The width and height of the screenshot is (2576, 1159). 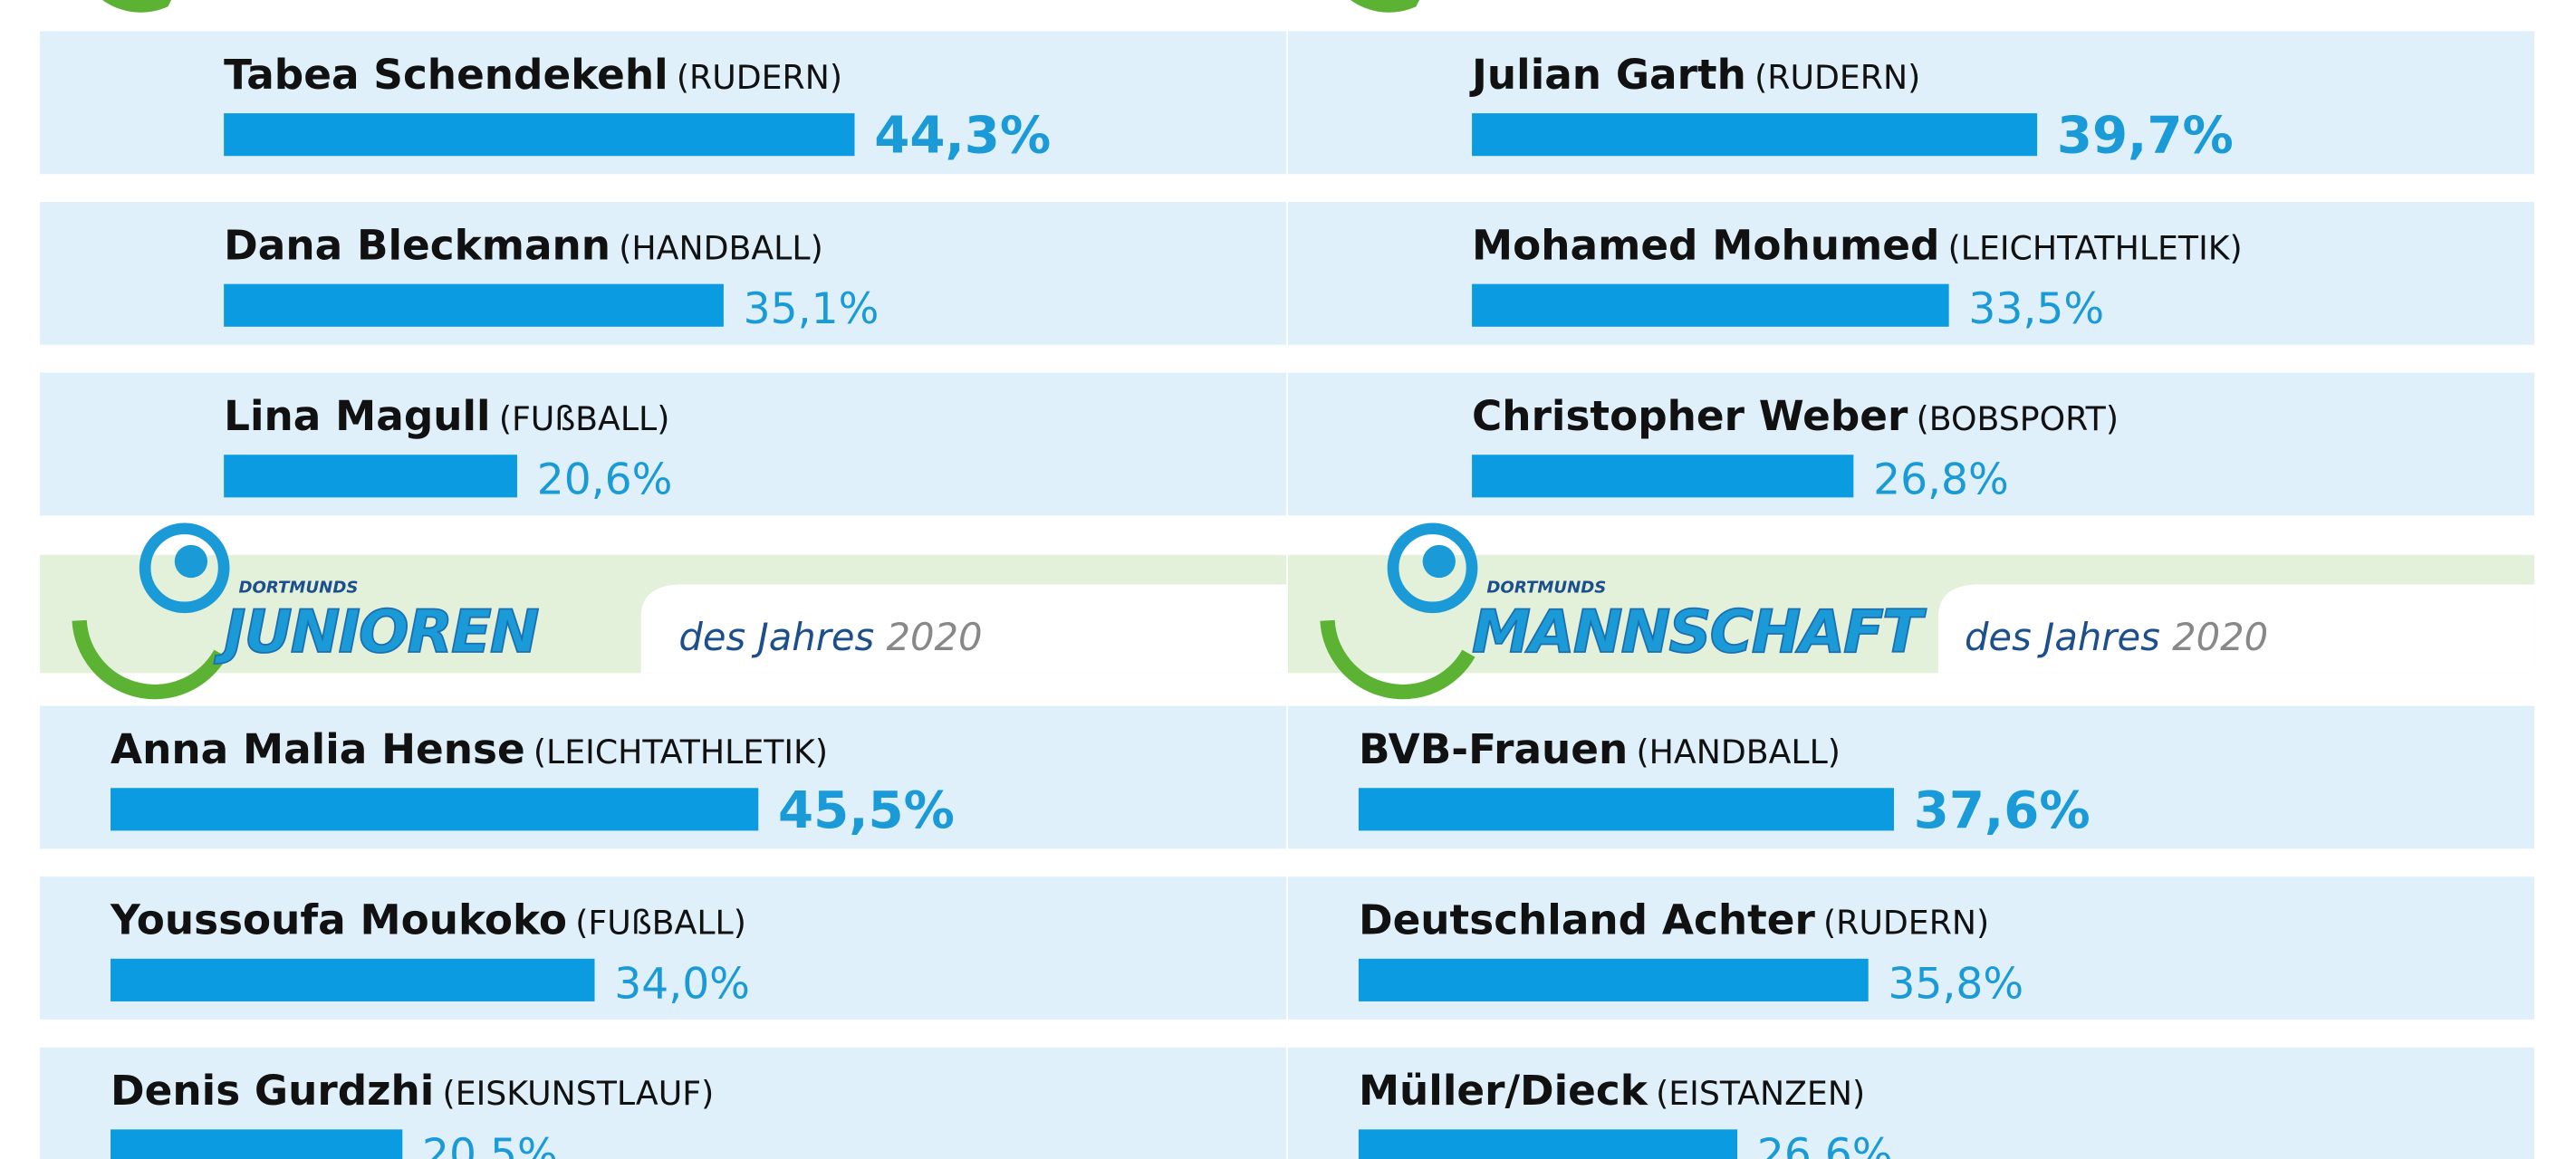 I want to click on row-label: BVB-Frauen (HANDBALL), so click(x=1600, y=749).